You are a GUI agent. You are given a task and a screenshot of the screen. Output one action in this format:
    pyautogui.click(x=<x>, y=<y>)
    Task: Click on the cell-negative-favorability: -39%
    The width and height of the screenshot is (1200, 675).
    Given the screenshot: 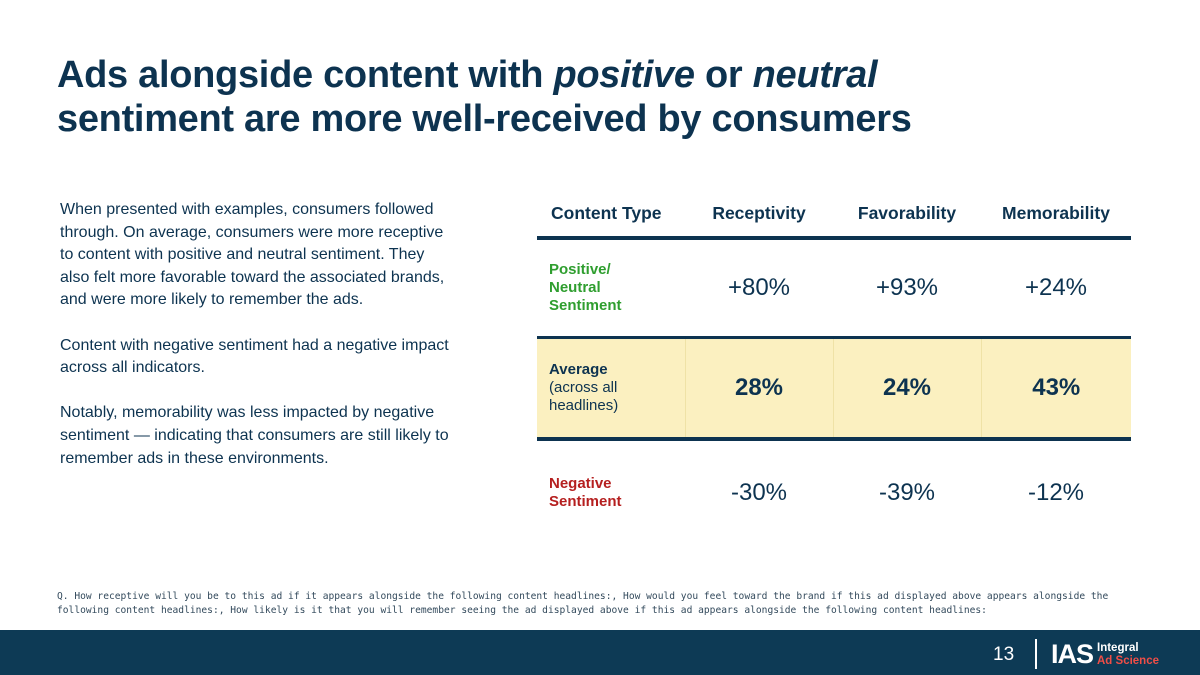 What is the action you would take?
    pyautogui.click(x=907, y=492)
    